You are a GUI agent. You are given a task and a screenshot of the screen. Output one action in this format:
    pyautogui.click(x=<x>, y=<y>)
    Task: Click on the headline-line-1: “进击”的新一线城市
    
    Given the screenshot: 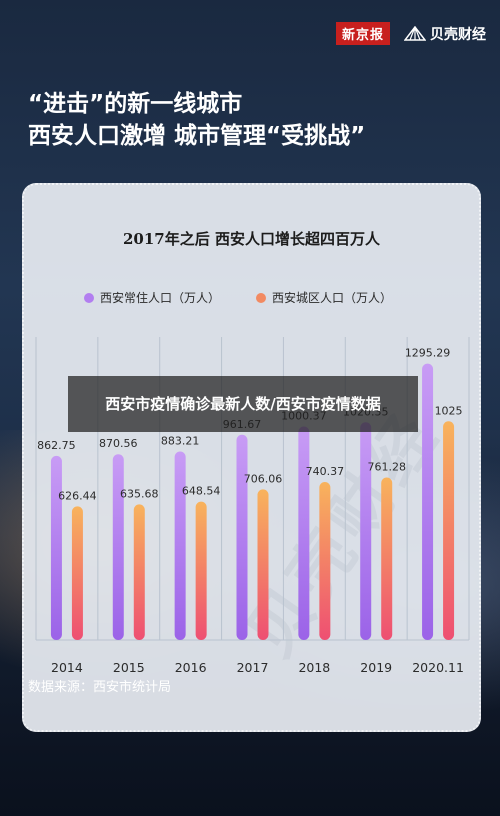 What is the action you would take?
    pyautogui.click(x=135, y=104)
    